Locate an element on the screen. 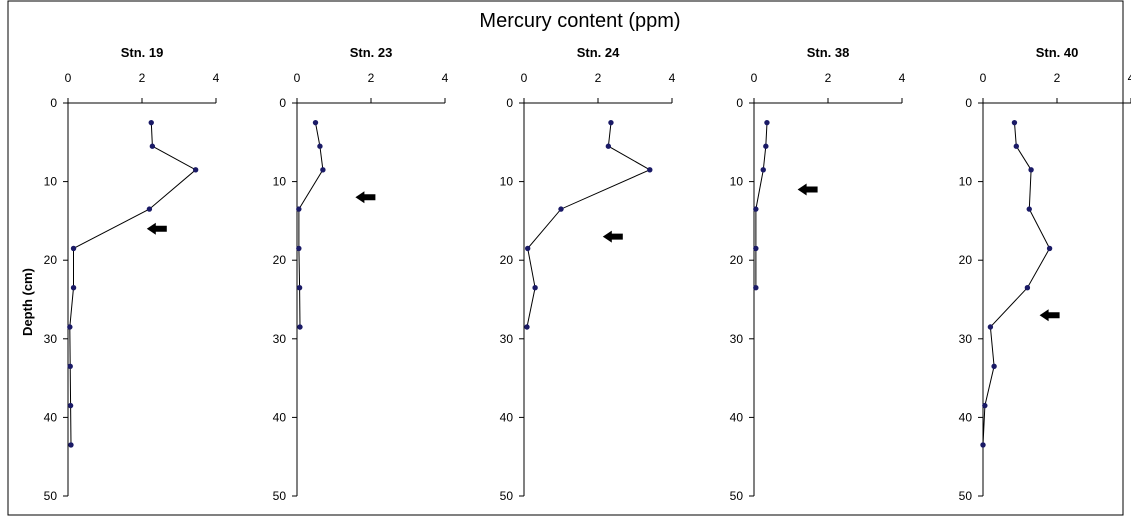 This screenshot has width=1131, height=516. panel-title: Stn. 23 is located at coordinates (371, 52).